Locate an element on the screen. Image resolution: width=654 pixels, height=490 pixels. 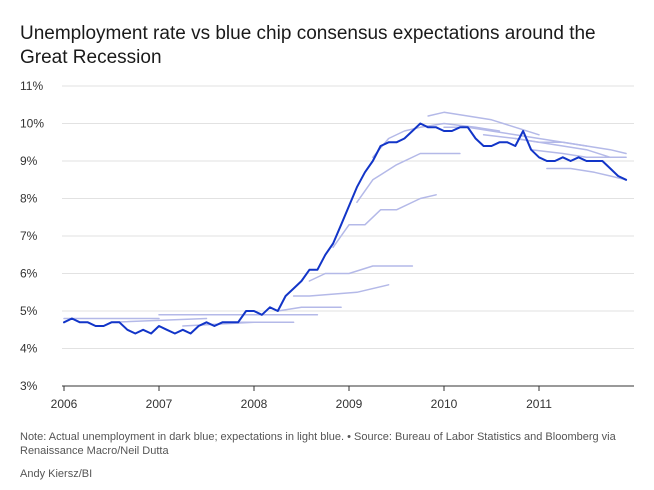
y-tick-label: 6% is located at coordinates (29, 274).